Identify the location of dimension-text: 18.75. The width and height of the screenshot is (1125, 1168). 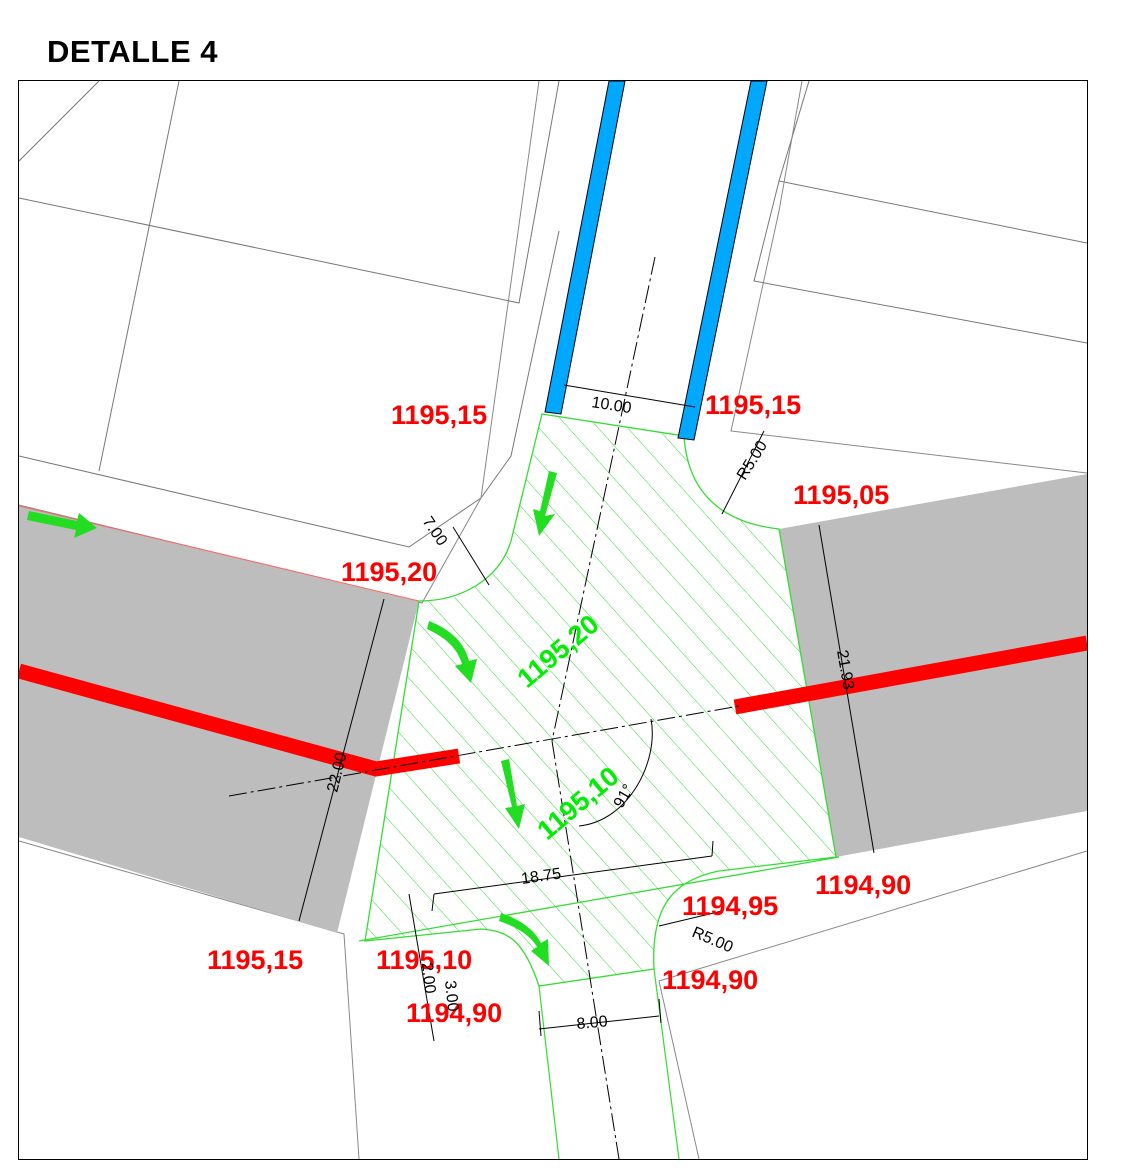
(541, 877).